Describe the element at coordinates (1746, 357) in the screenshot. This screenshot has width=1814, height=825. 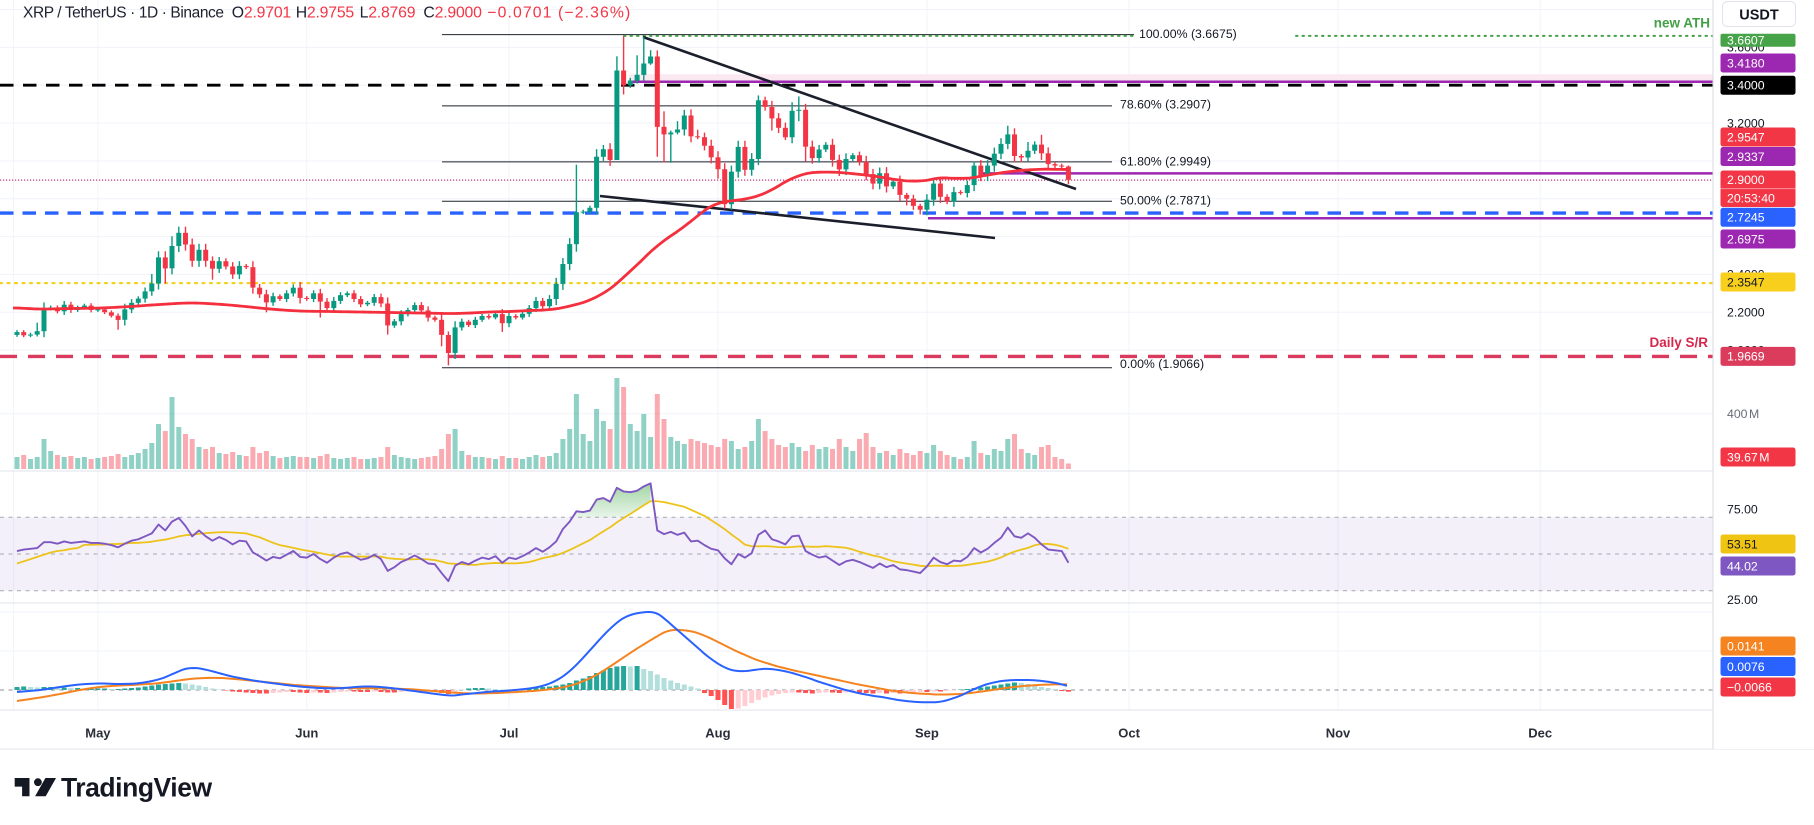
I see `svg-text: 1.9669` at that location.